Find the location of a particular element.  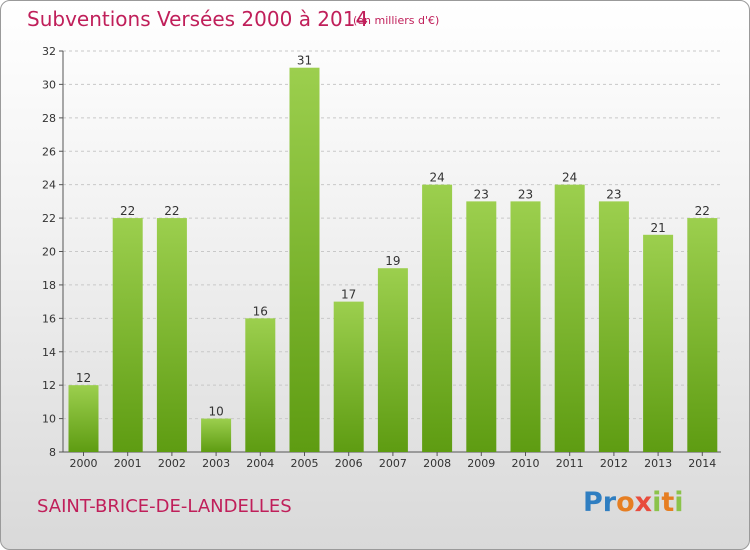

value-label-2007: 19 is located at coordinates (392, 261).